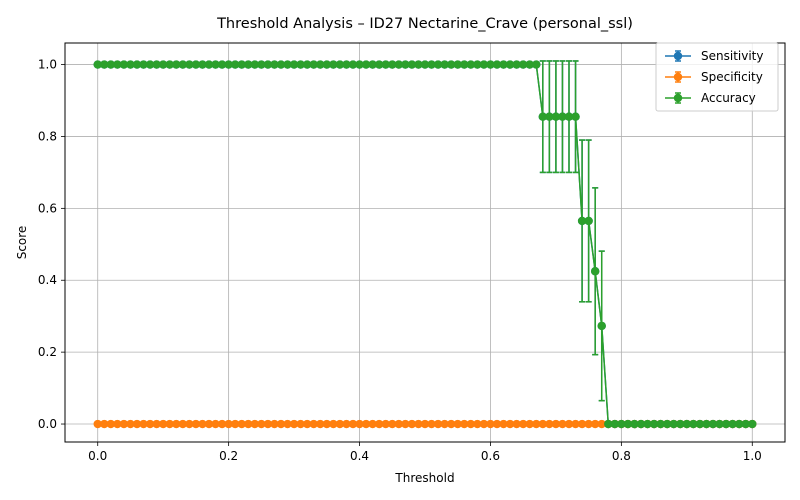 This screenshot has width=800, height=500. What do you see at coordinates (228, 456) in the screenshot?
I see `x-tick-label: 0.2` at bounding box center [228, 456].